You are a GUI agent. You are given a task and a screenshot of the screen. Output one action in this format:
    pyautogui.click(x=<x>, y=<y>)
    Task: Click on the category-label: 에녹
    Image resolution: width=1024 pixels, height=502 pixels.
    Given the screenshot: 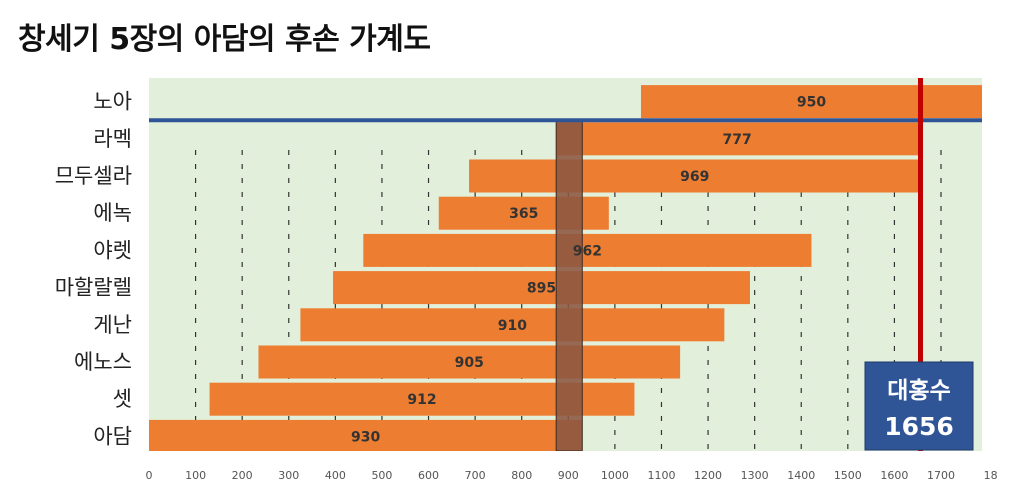 What is the action you would take?
    pyautogui.click(x=112, y=213)
    